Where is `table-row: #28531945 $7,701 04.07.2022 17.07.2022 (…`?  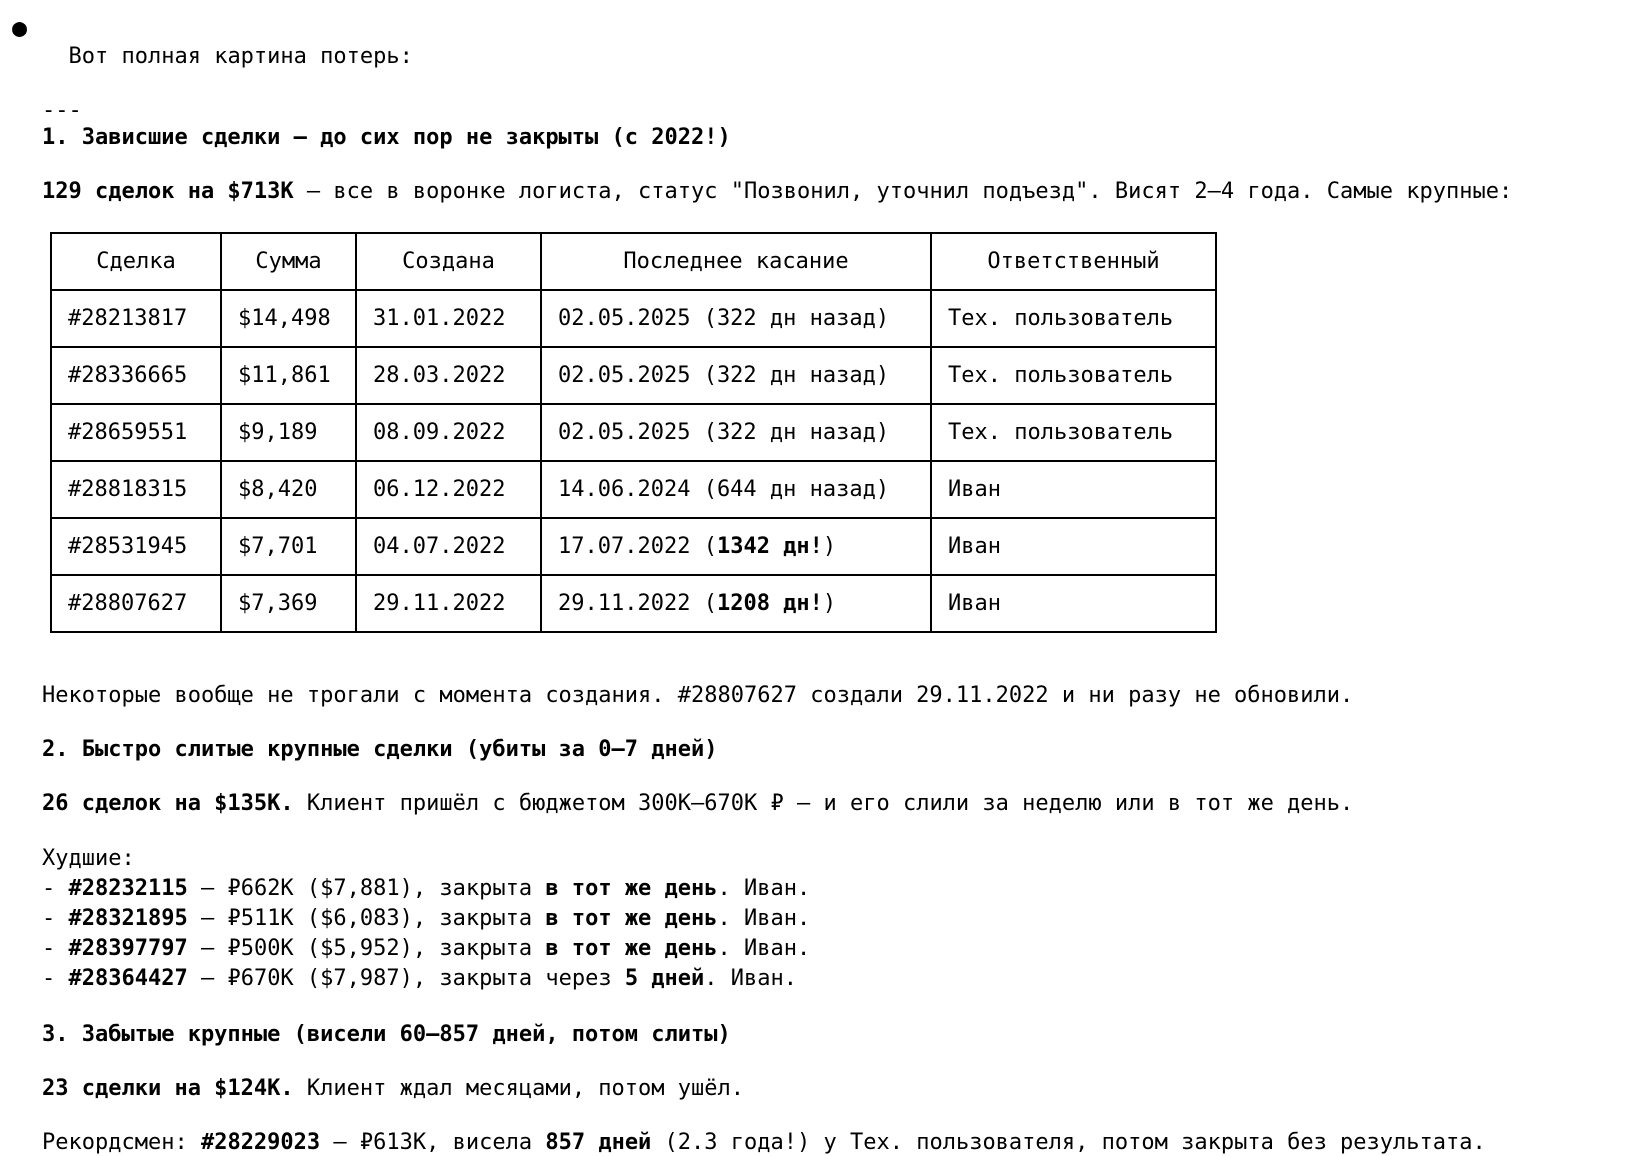
table-row: #28531945 $7,701 04.07.2022 17.07.2022 (… is located at coordinates (633, 546).